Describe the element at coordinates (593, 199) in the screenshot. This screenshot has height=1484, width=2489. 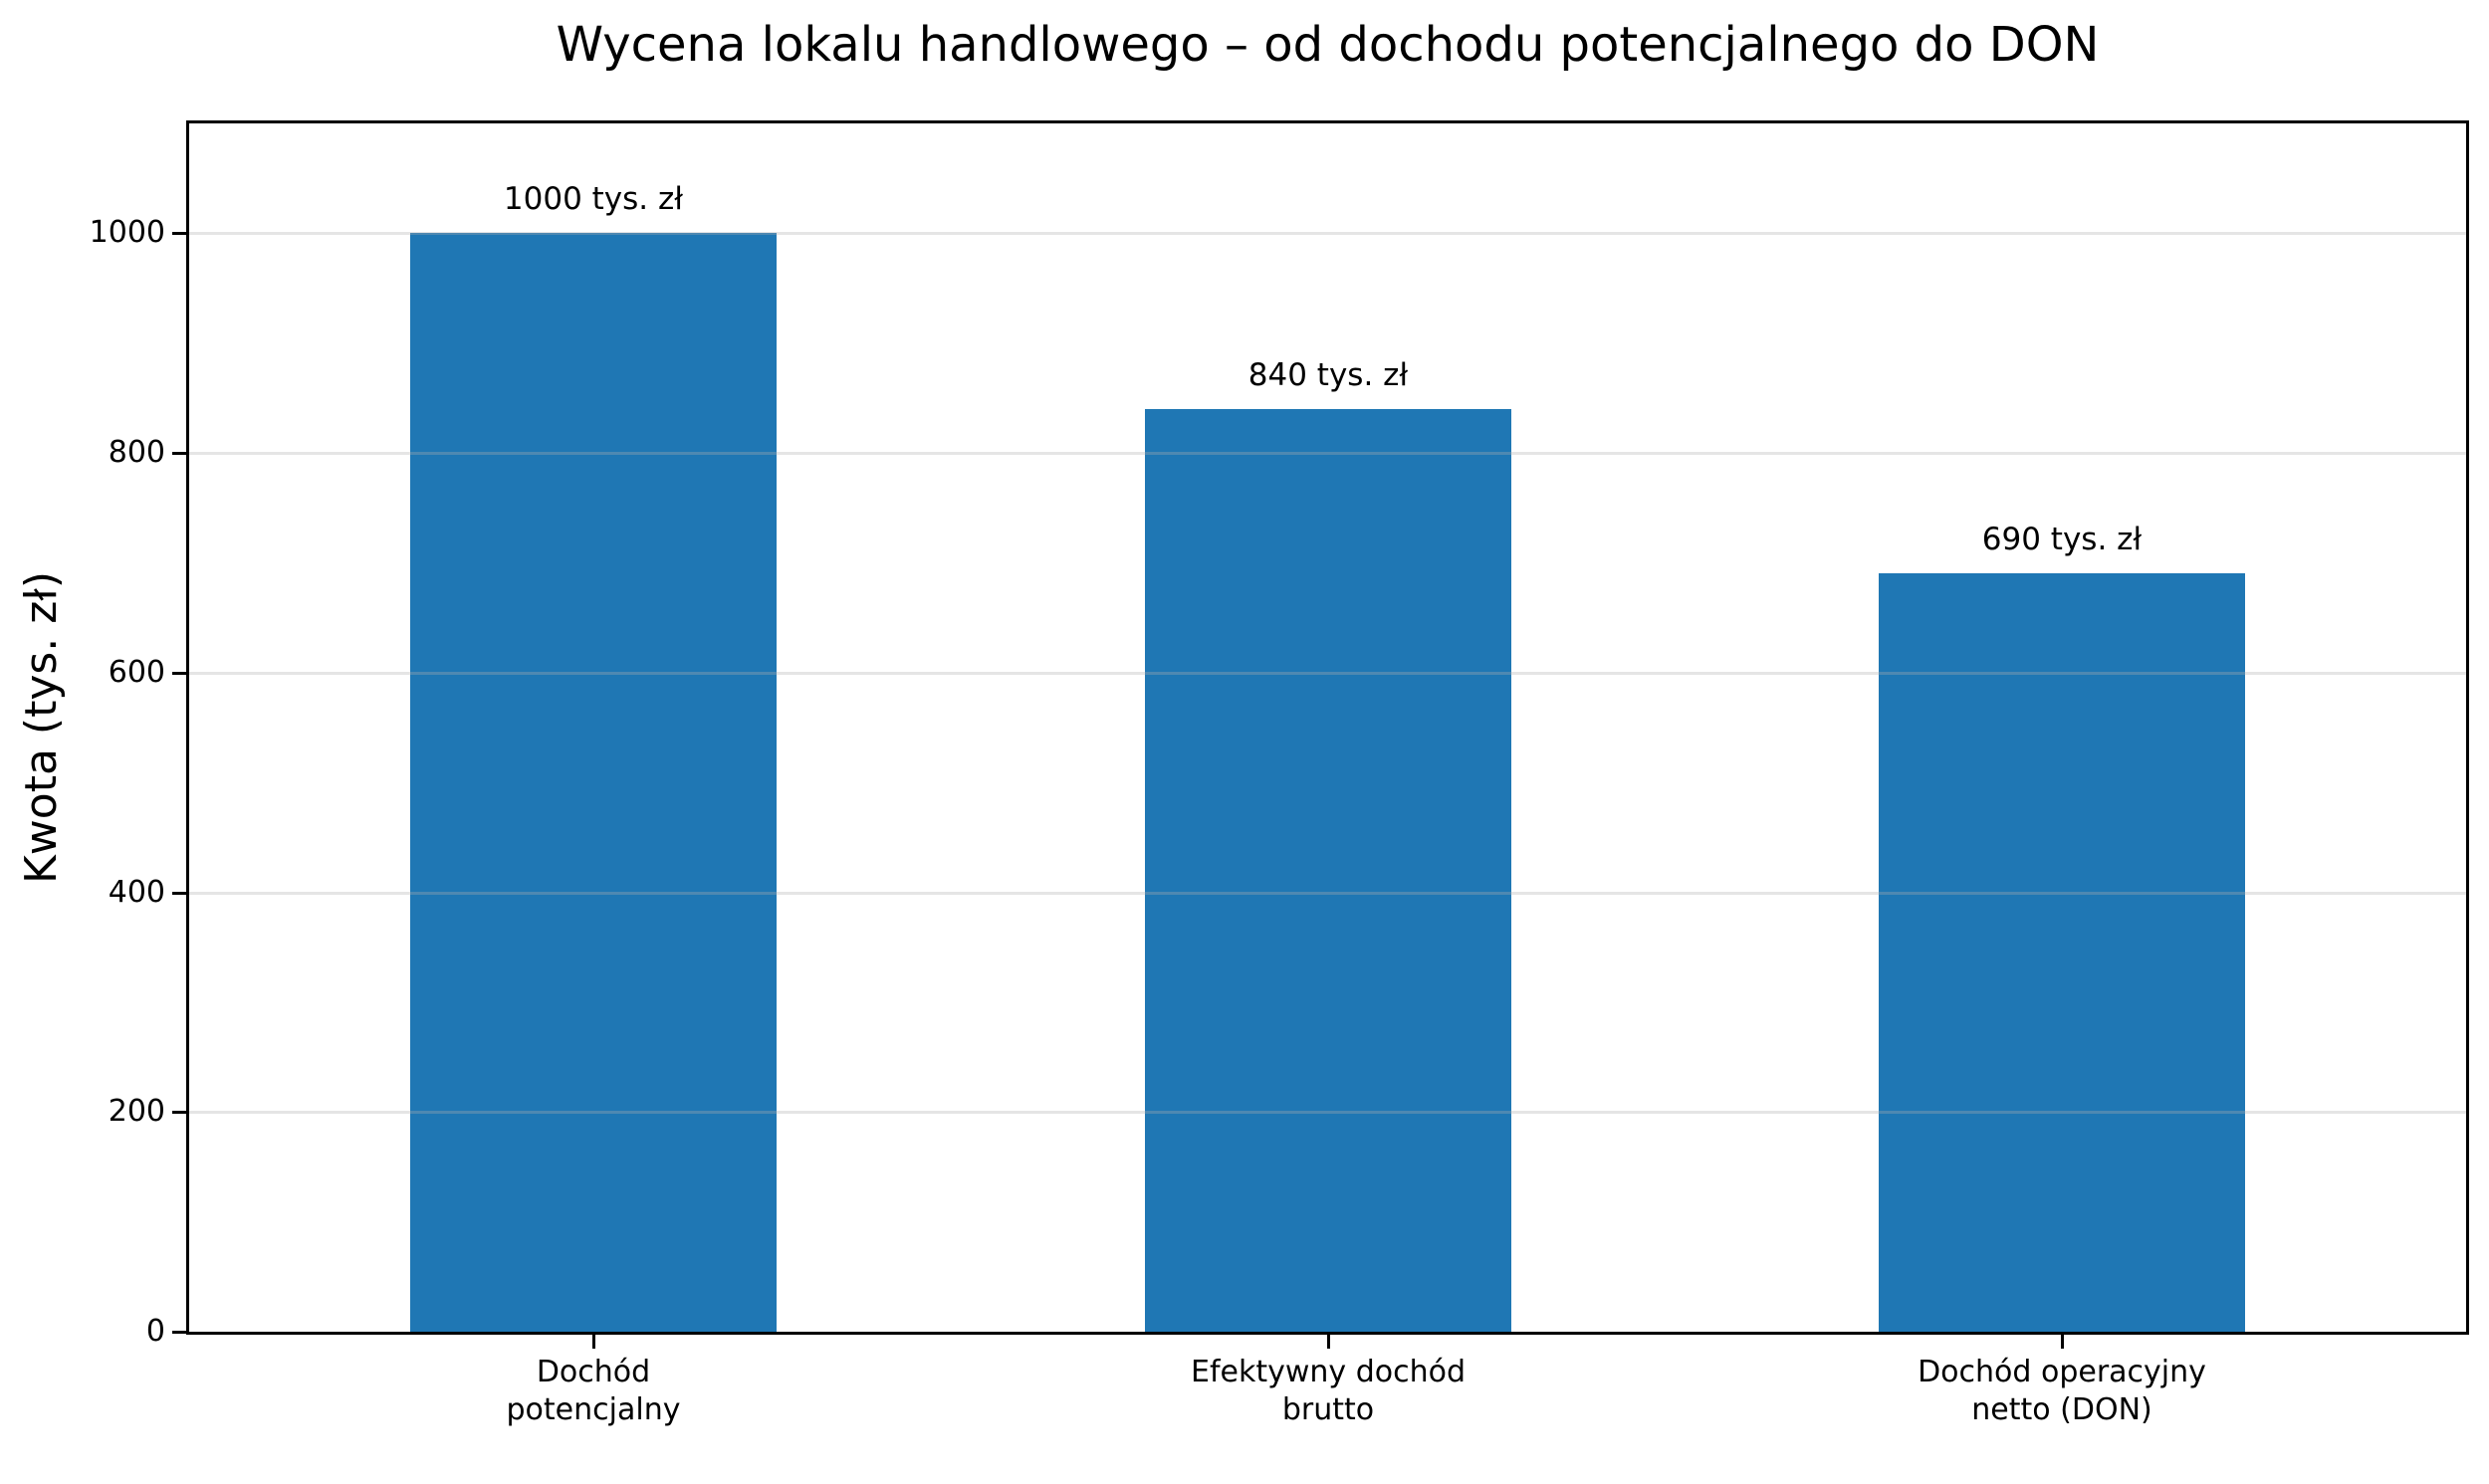
I see `bar-value-label: 1000 tys. zł` at that location.